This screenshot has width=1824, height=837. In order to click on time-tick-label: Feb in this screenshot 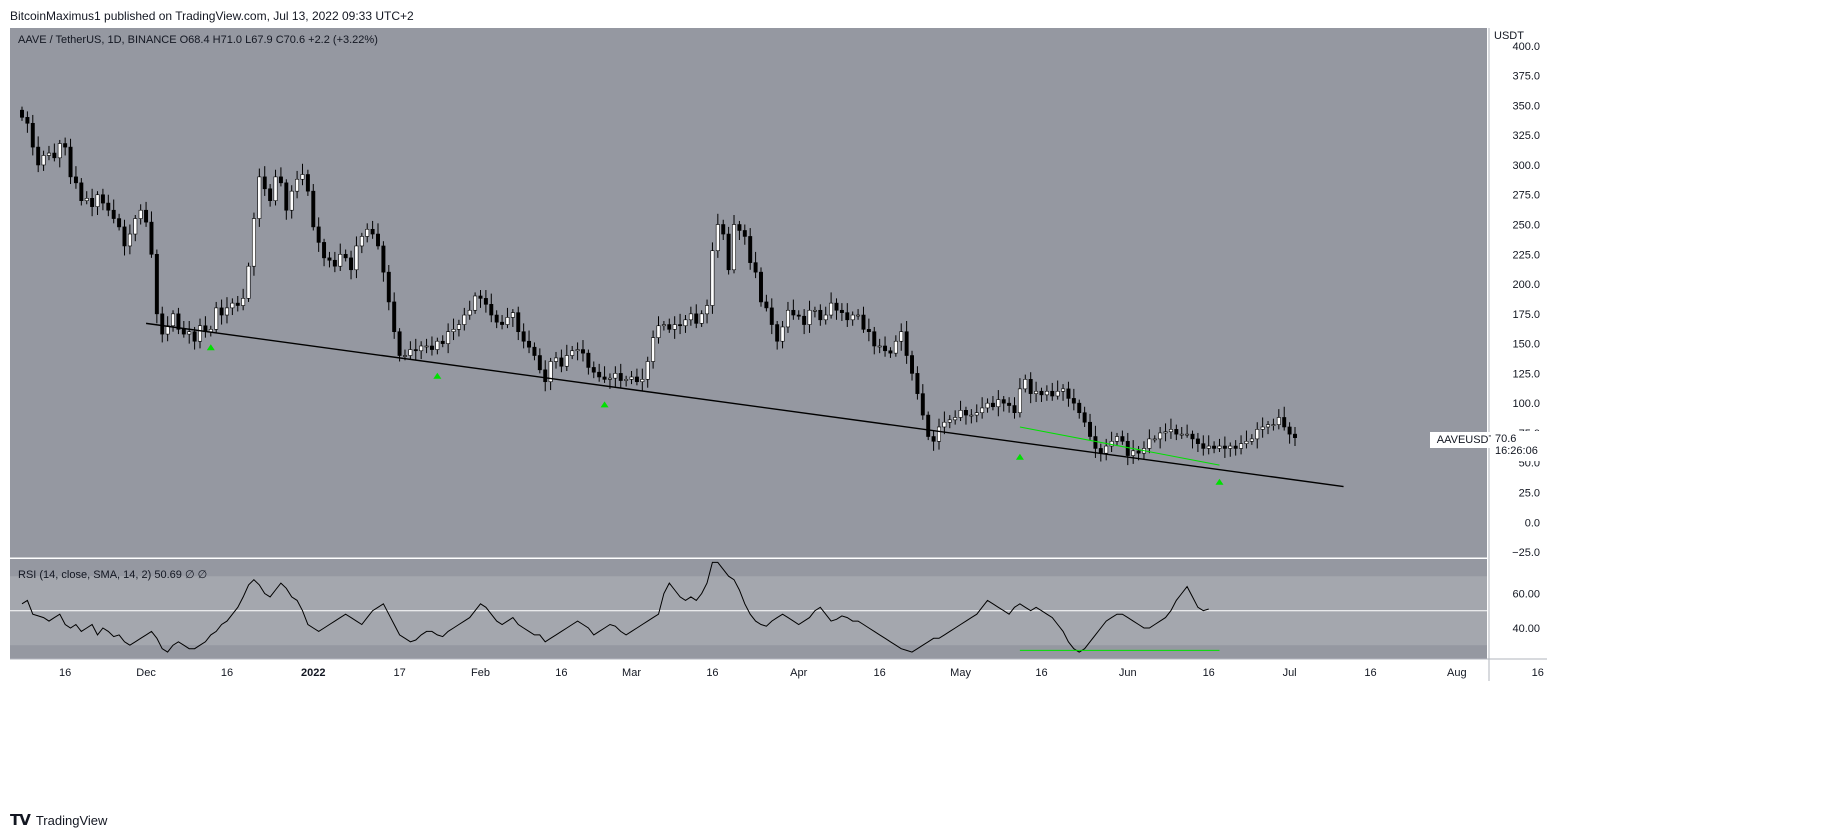, I will do `click(480, 673)`.